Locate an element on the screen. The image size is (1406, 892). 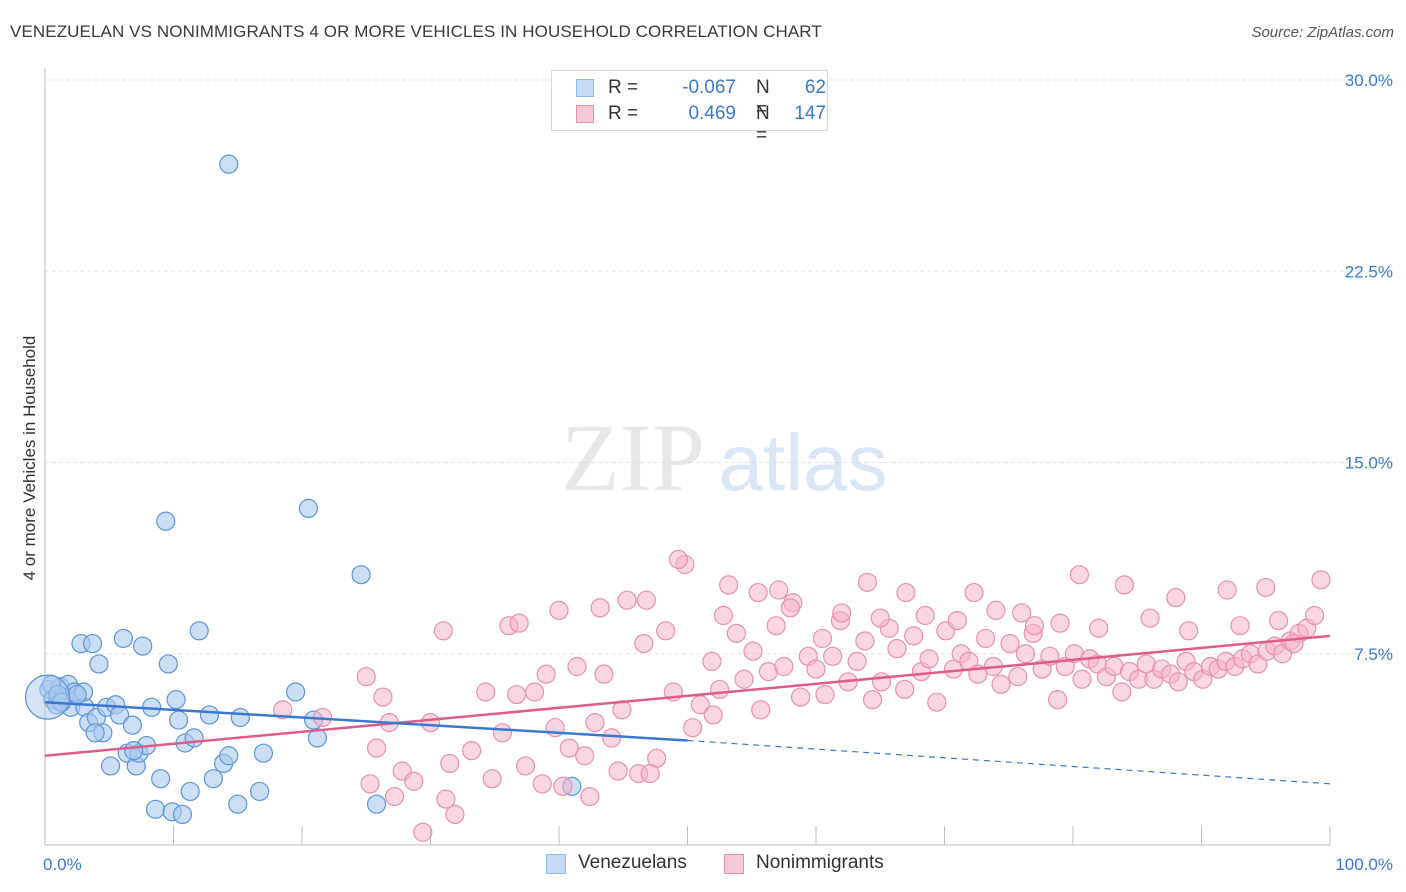
correlation-legend: R = -0.067 N = 62 R = 0.469 N = 147 is located at coordinates (689, 108).